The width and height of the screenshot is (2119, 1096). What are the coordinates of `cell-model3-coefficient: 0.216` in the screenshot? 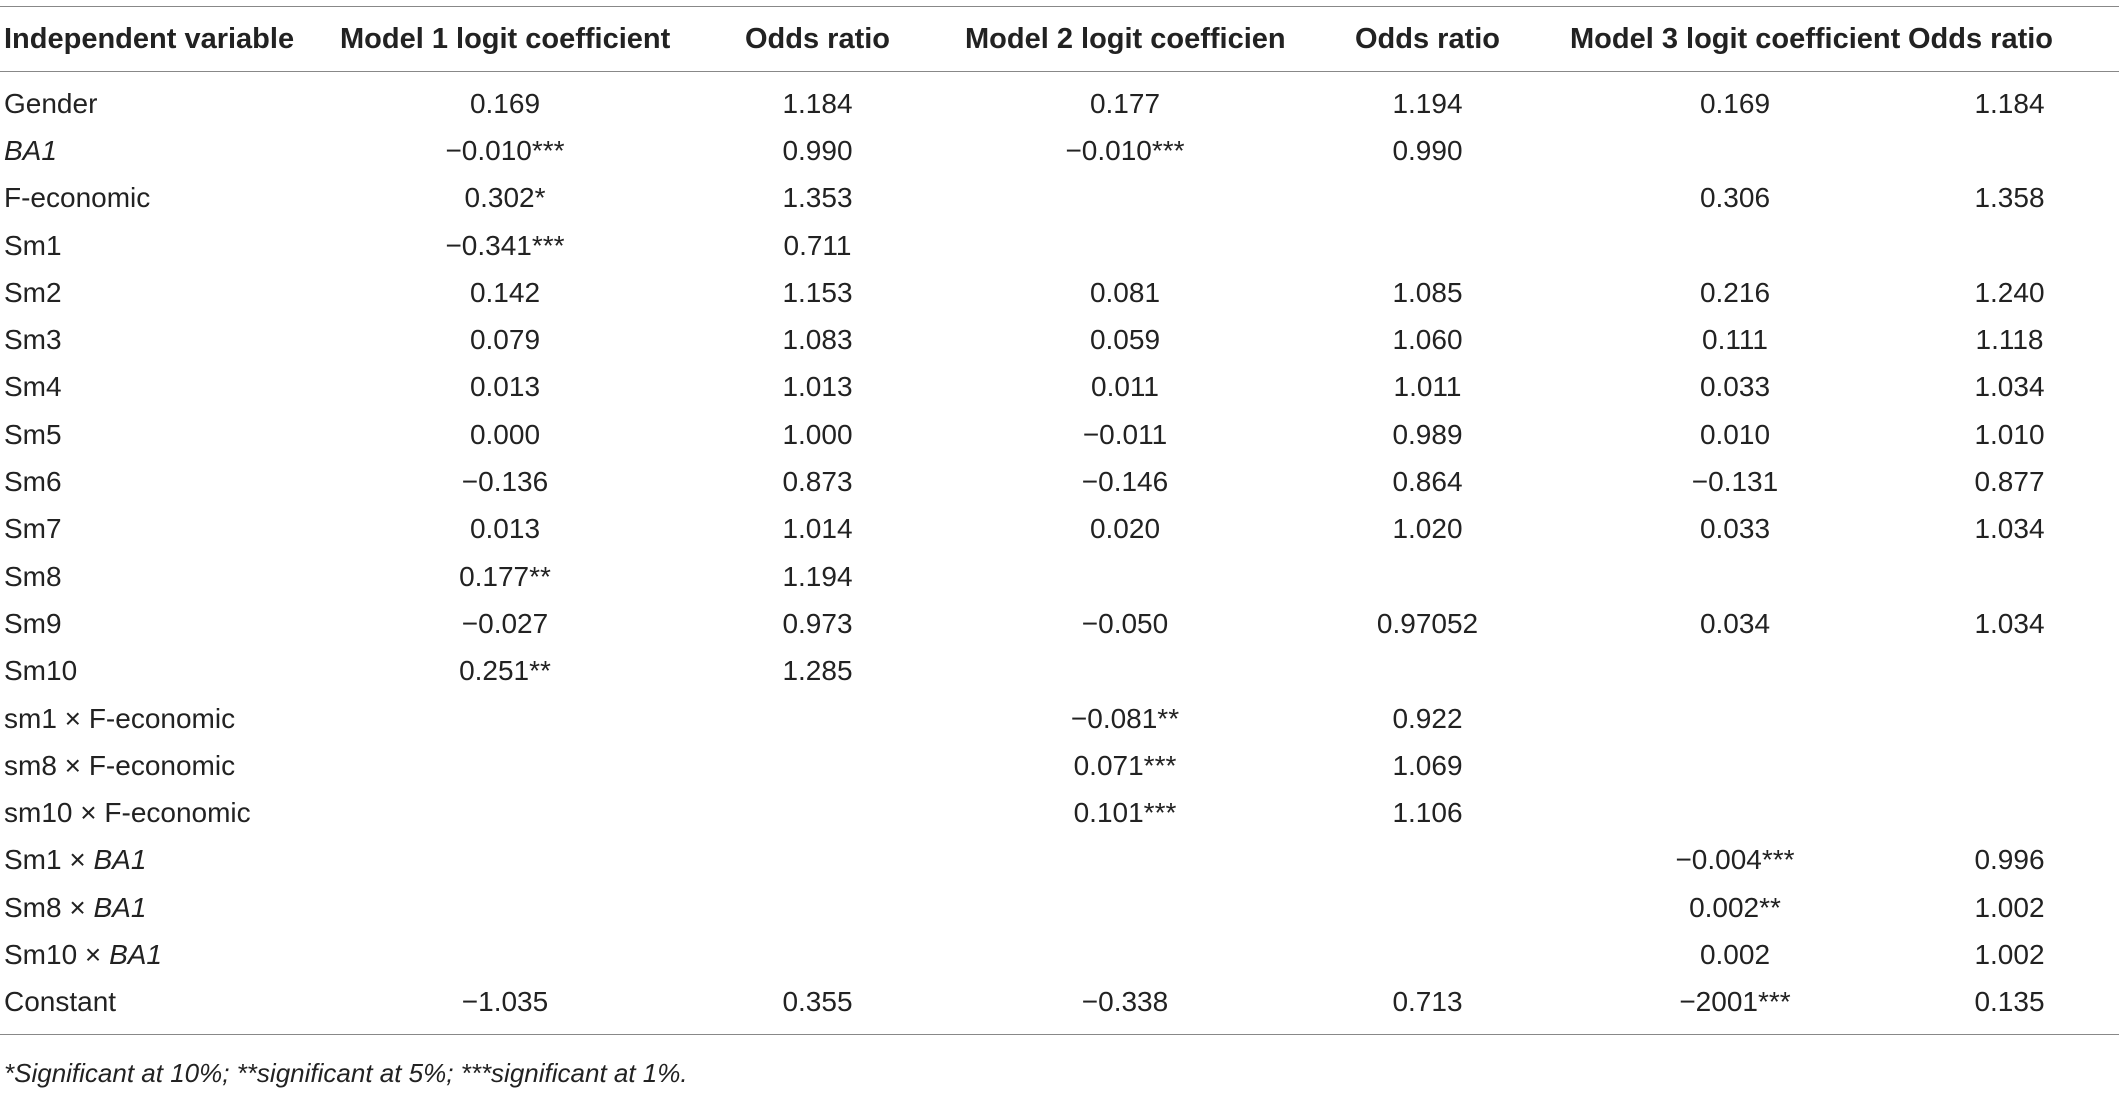 It's located at (1735, 292).